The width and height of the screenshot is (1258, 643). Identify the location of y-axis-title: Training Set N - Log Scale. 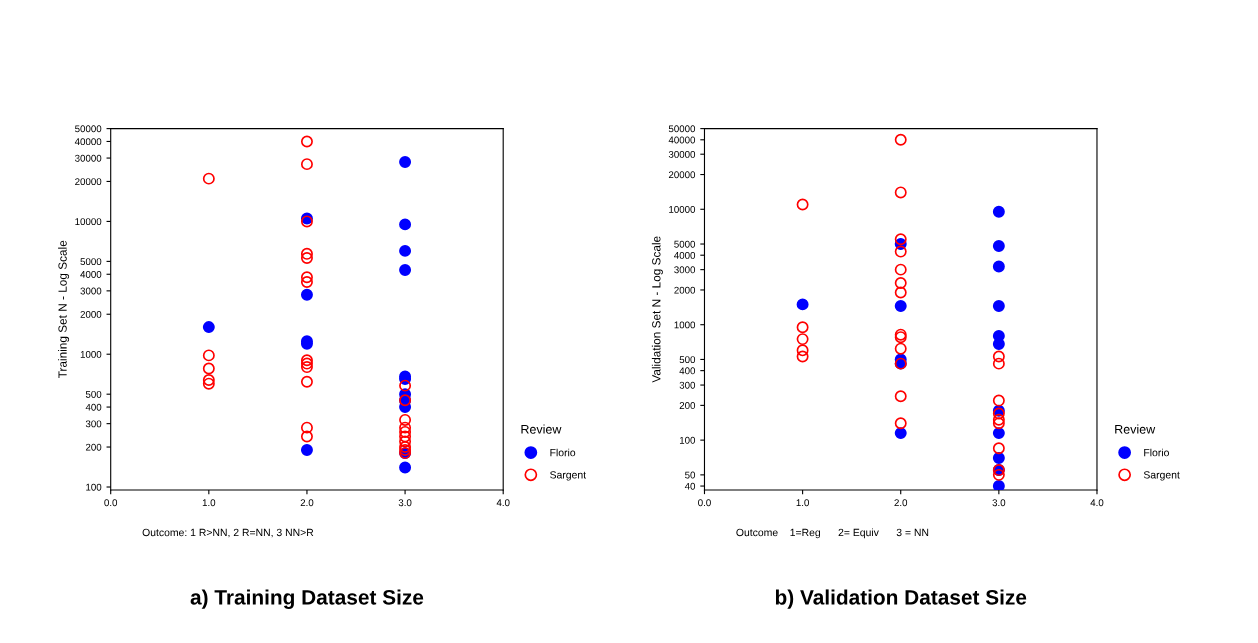
(64, 309).